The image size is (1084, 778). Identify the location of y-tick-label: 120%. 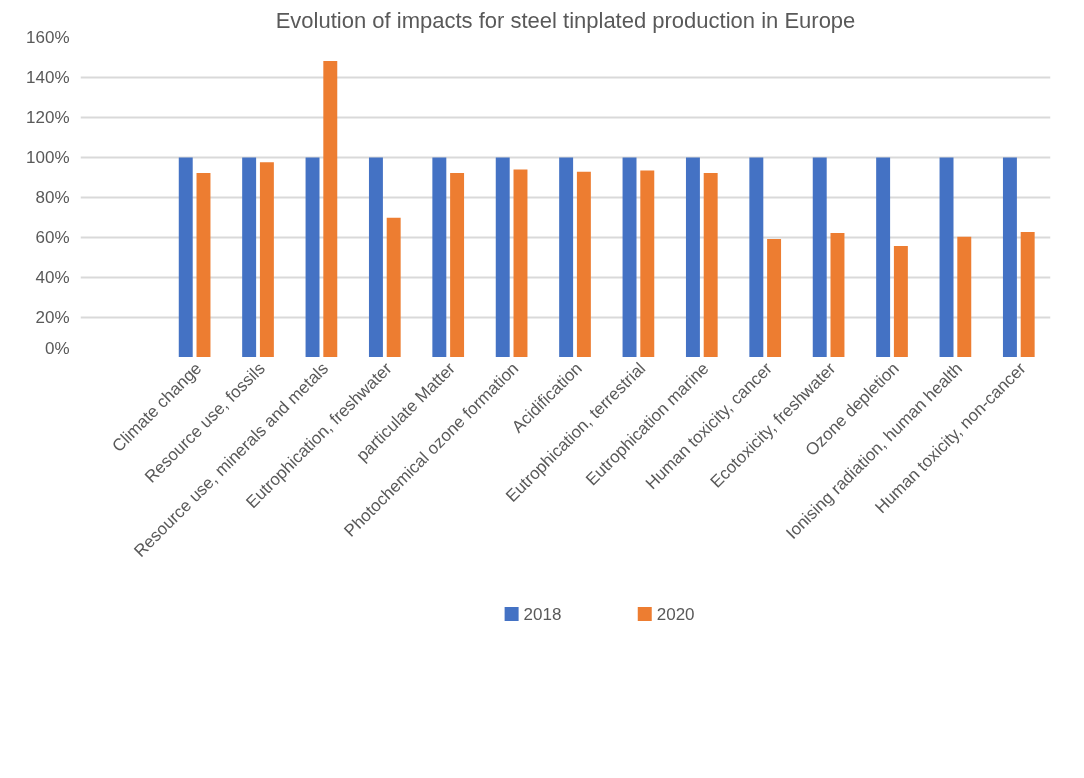
(48, 117).